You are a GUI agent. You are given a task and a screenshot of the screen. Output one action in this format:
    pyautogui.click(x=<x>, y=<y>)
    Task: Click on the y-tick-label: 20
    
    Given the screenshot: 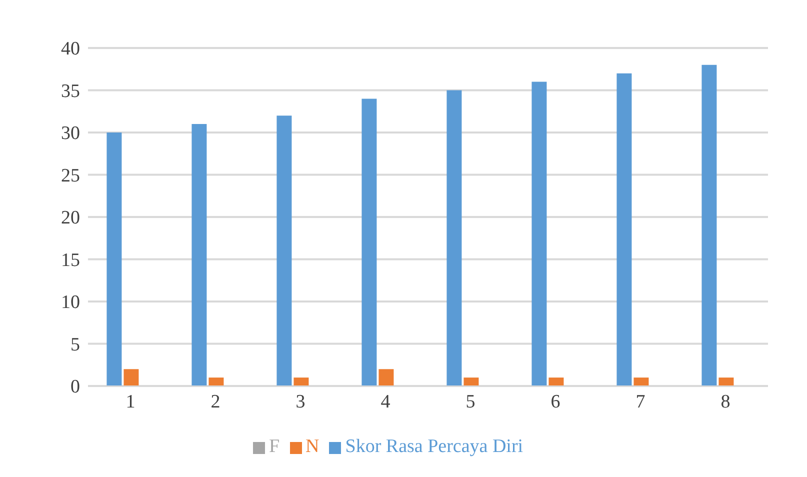 What is the action you would take?
    pyautogui.click(x=70, y=218)
    